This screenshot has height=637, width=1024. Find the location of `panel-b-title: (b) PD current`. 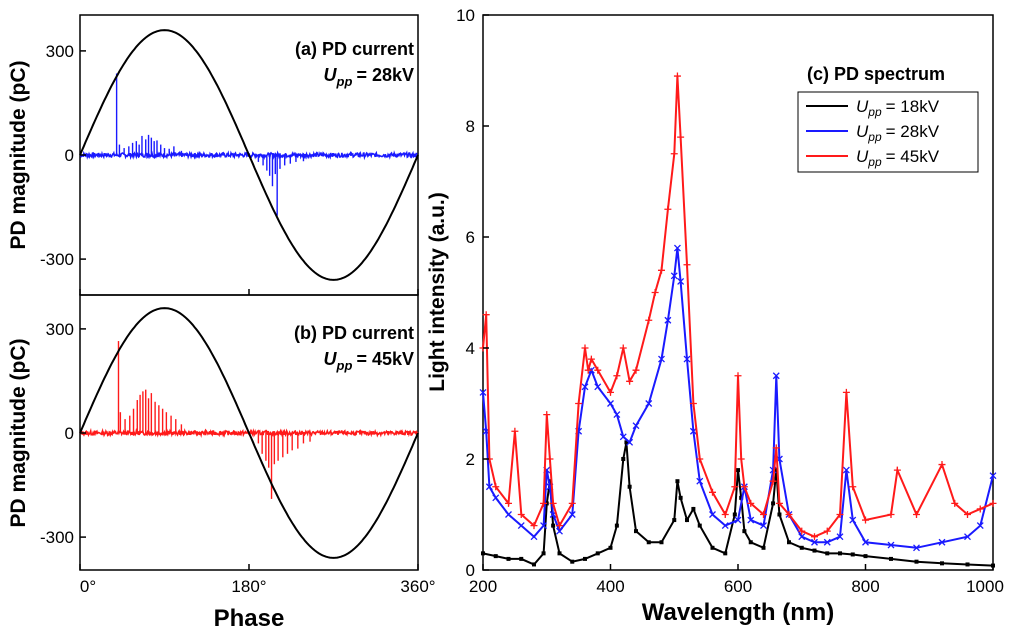

panel-b-title: (b) PD current is located at coordinates (354, 333).